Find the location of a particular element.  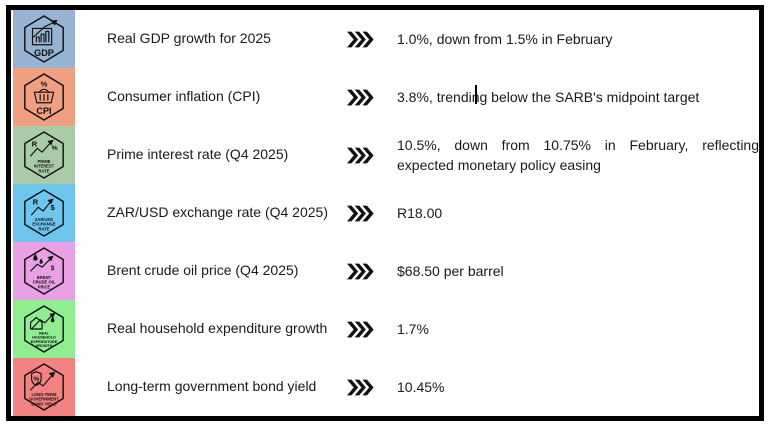

icon-caption: LONG-TERM is located at coordinates (44, 394).